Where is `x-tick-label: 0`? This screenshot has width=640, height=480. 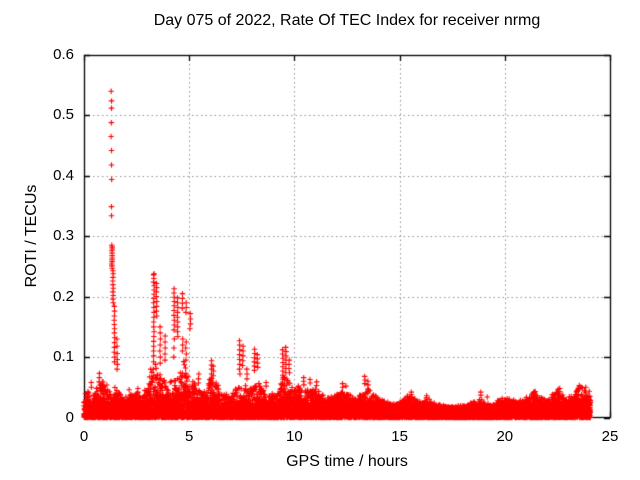 x-tick-label: 0 is located at coordinates (84, 436).